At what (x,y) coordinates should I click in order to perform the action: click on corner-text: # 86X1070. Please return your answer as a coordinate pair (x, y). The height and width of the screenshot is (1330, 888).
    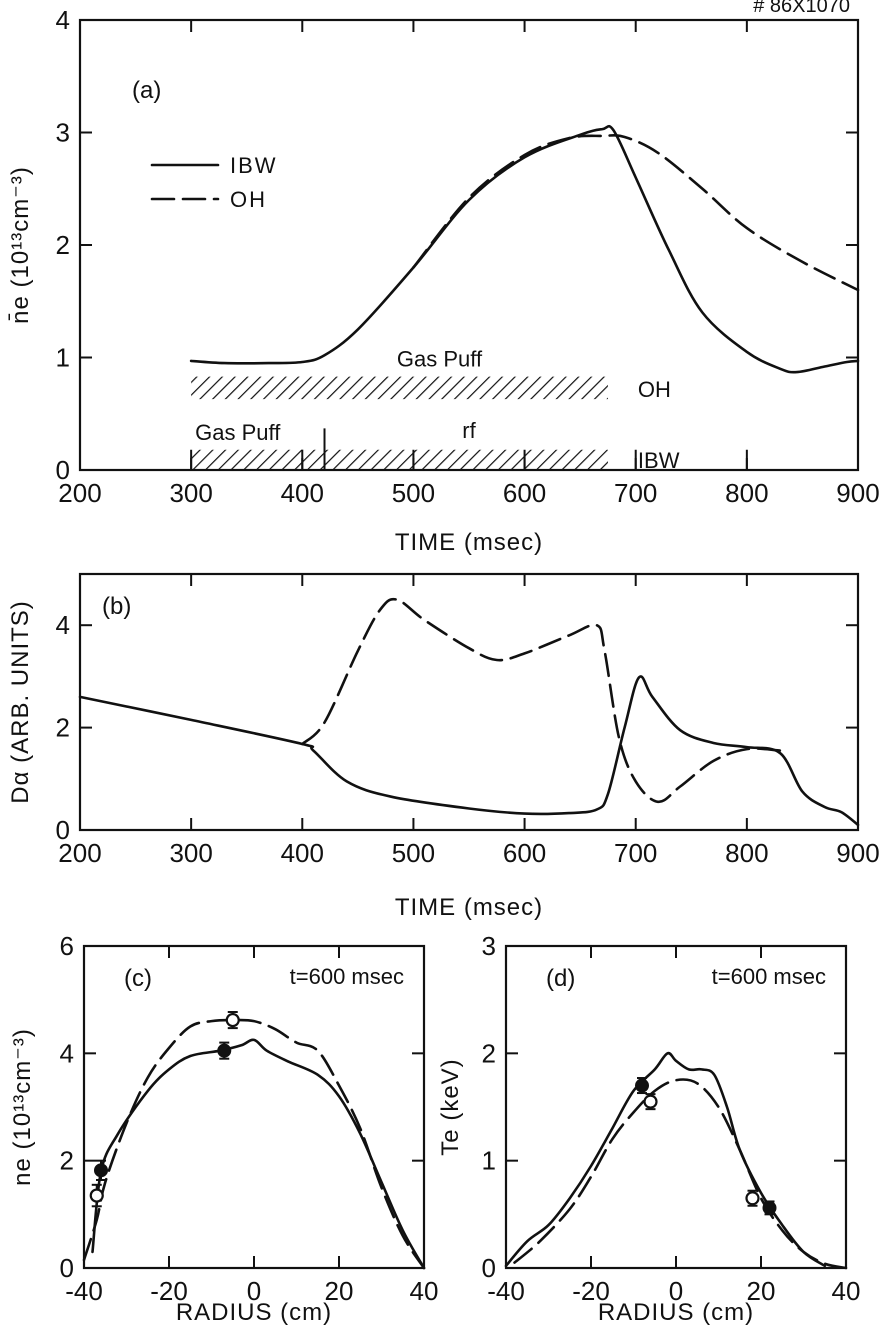
    Looking at the image, I should click on (801, 8).